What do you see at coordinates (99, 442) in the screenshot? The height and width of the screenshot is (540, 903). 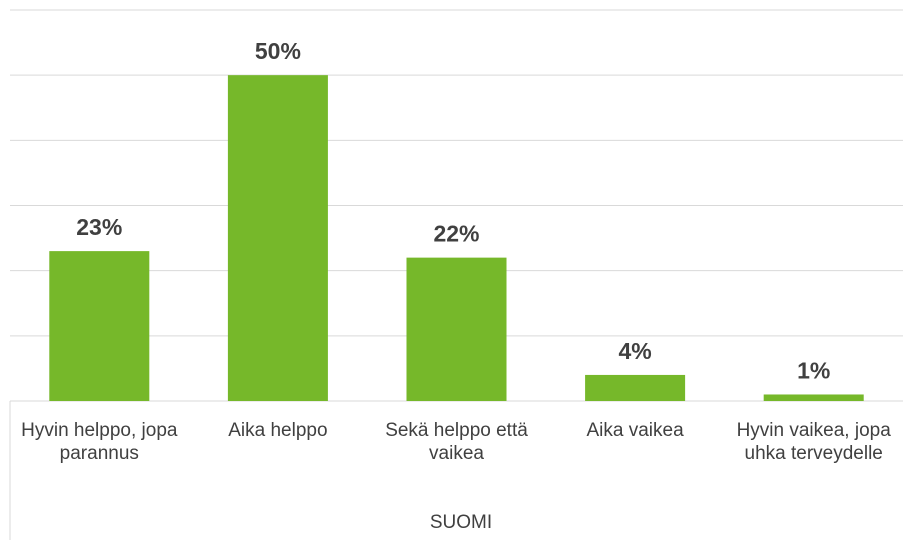 I see `x-tick-label: Hyvin helppo, jopa parannus` at bounding box center [99, 442].